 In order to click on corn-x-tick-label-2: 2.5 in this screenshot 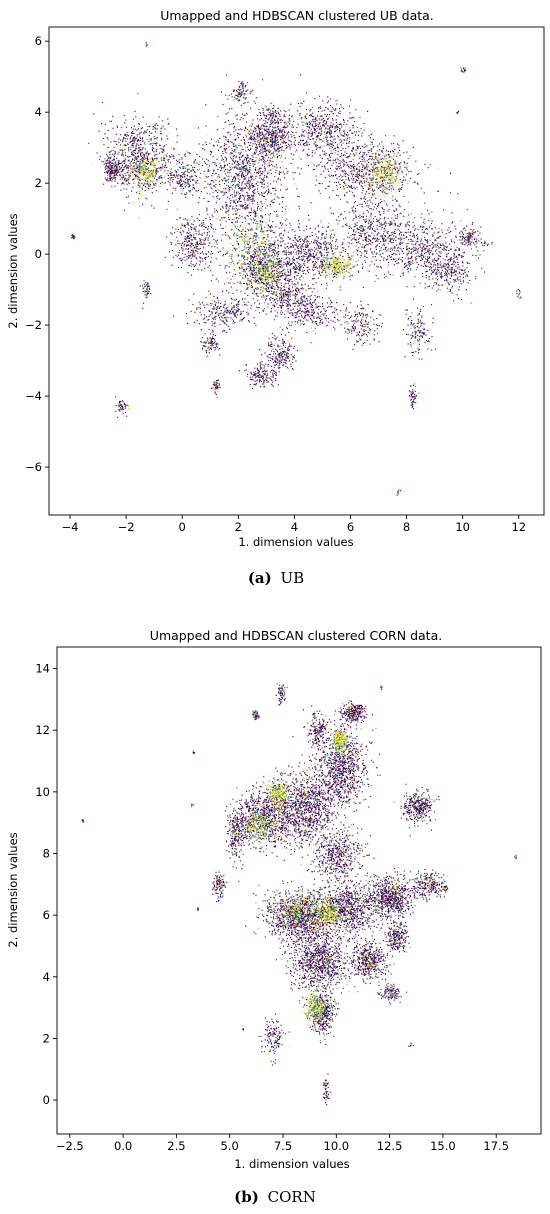, I will do `click(176, 1146)`.